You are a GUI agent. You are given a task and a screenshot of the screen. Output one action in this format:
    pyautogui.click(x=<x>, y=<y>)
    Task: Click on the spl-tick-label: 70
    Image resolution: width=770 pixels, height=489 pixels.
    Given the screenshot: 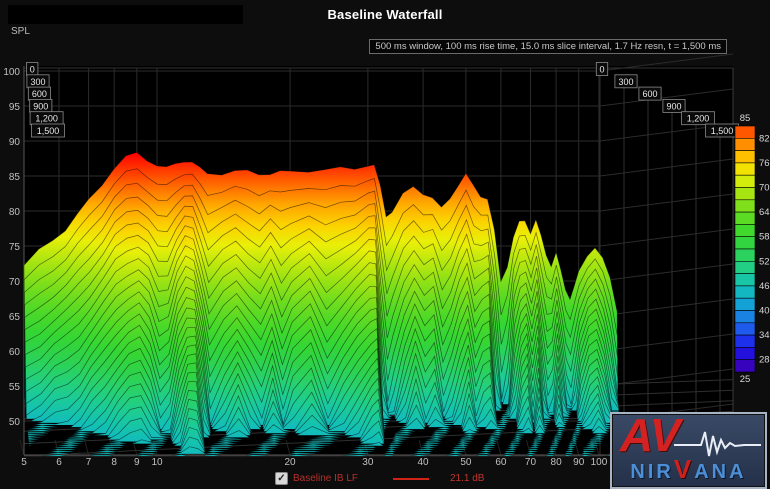 What is the action you would take?
    pyautogui.click(x=15, y=282)
    